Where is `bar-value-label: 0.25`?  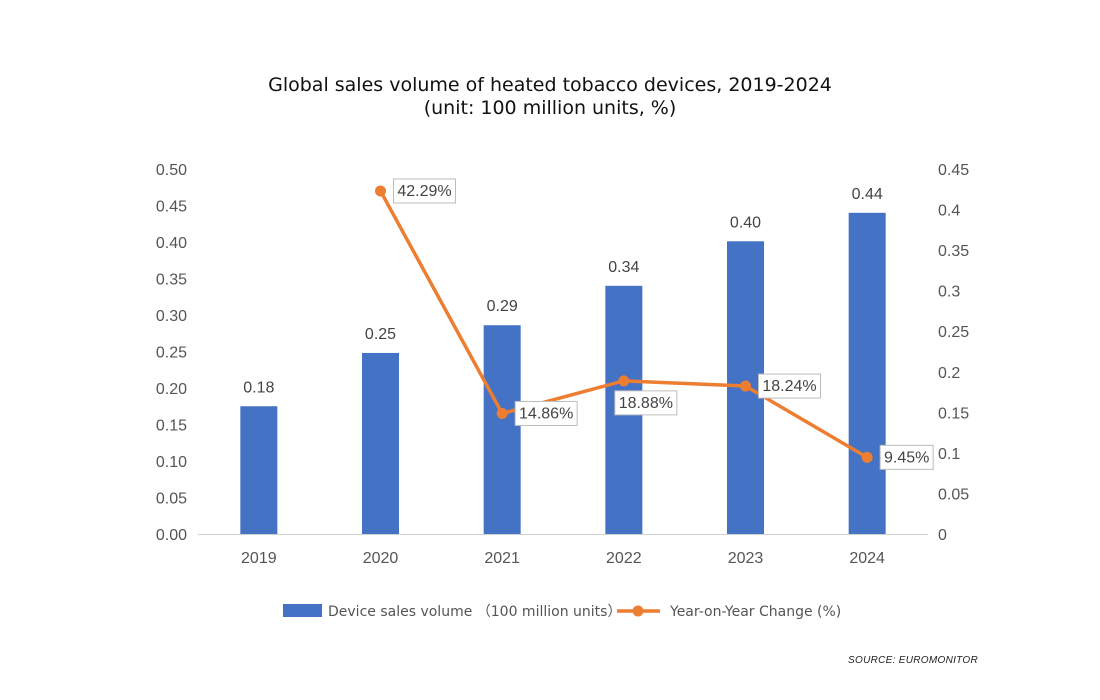
bar-value-label: 0.25 is located at coordinates (380, 334).